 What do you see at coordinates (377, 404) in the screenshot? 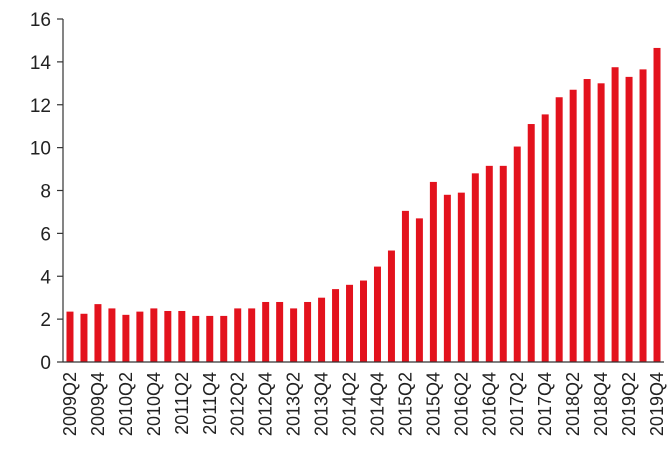
I see `x-tick-label: 2014Q4` at bounding box center [377, 404].